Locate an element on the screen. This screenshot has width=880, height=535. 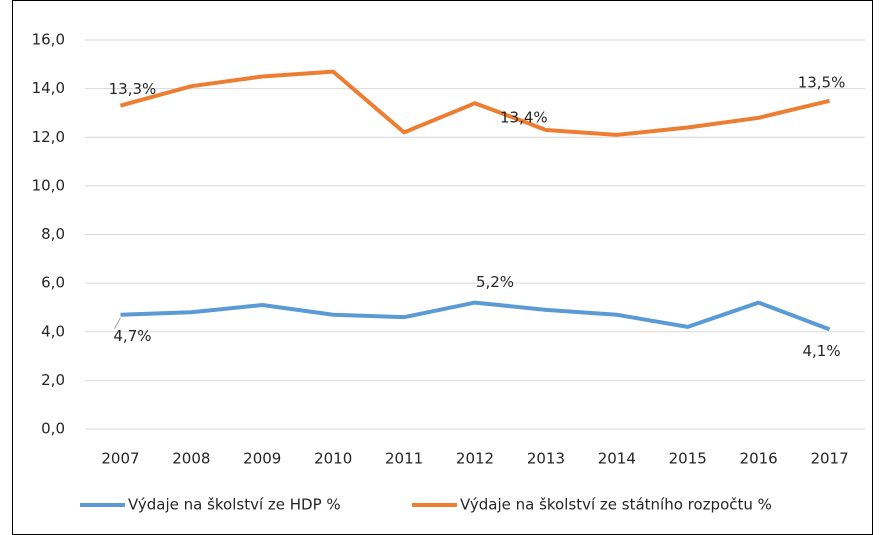
y-tick-label: 16,0 is located at coordinates (48, 40).